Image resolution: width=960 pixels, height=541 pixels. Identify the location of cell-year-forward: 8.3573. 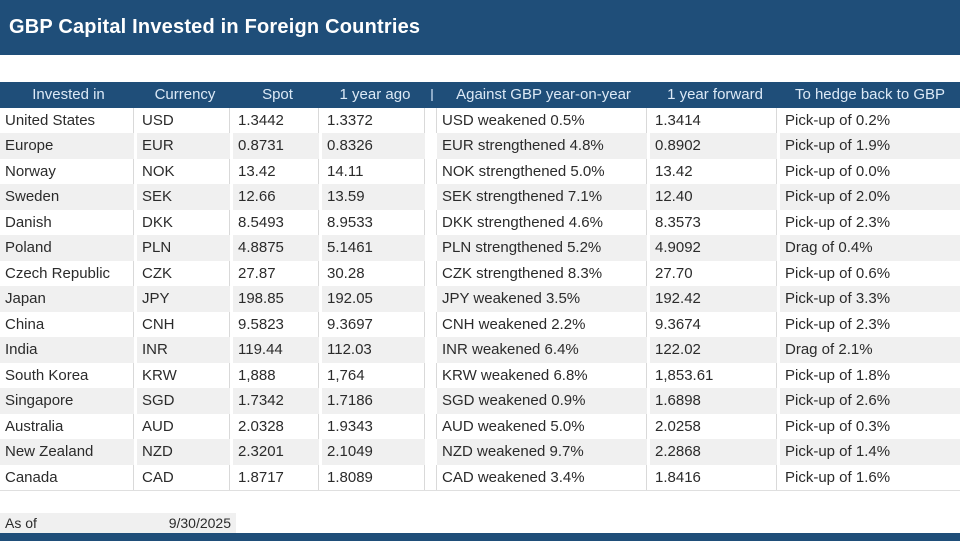
(715, 222).